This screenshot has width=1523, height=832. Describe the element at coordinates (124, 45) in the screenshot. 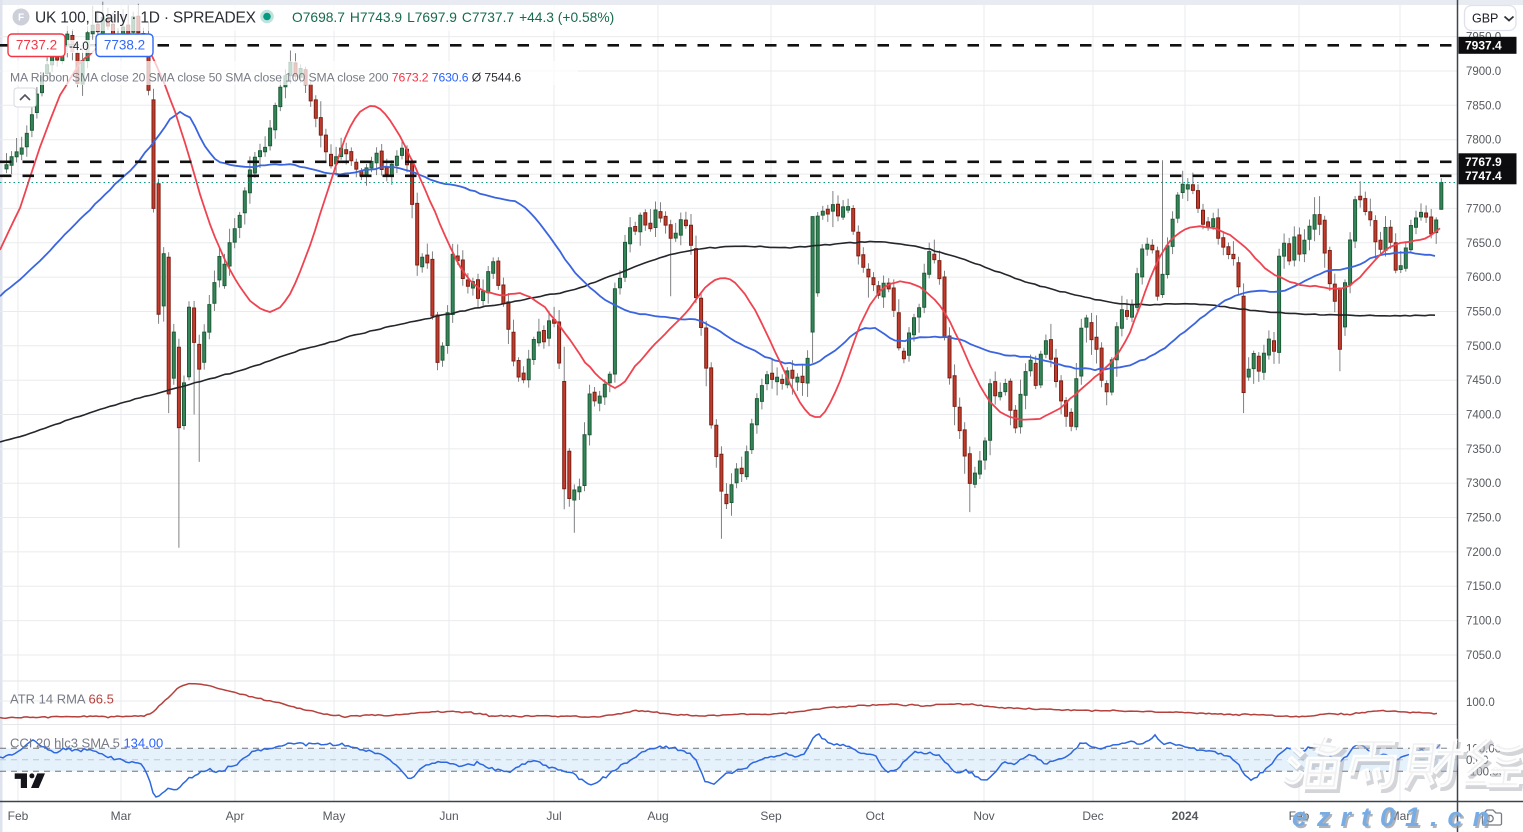

I see `svg-text: 7738.2` at that location.